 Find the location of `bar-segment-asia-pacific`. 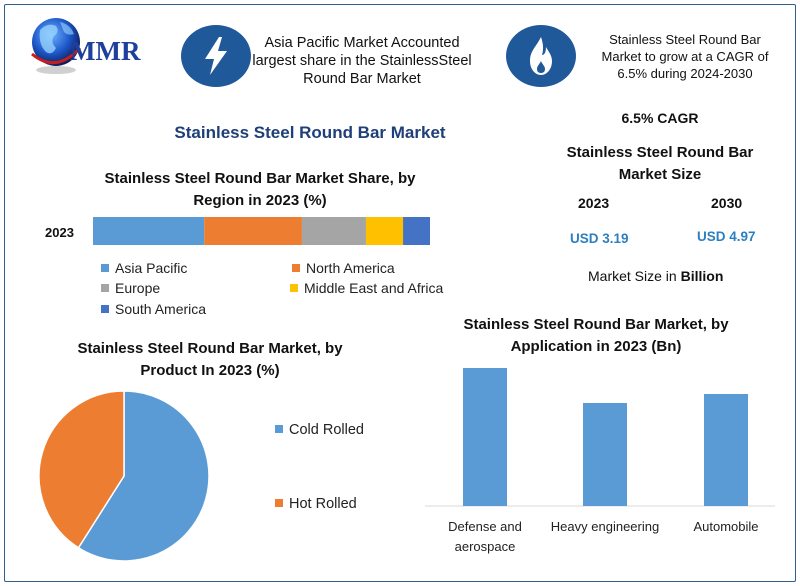

bar-segment-asia-pacific is located at coordinates (149, 231).